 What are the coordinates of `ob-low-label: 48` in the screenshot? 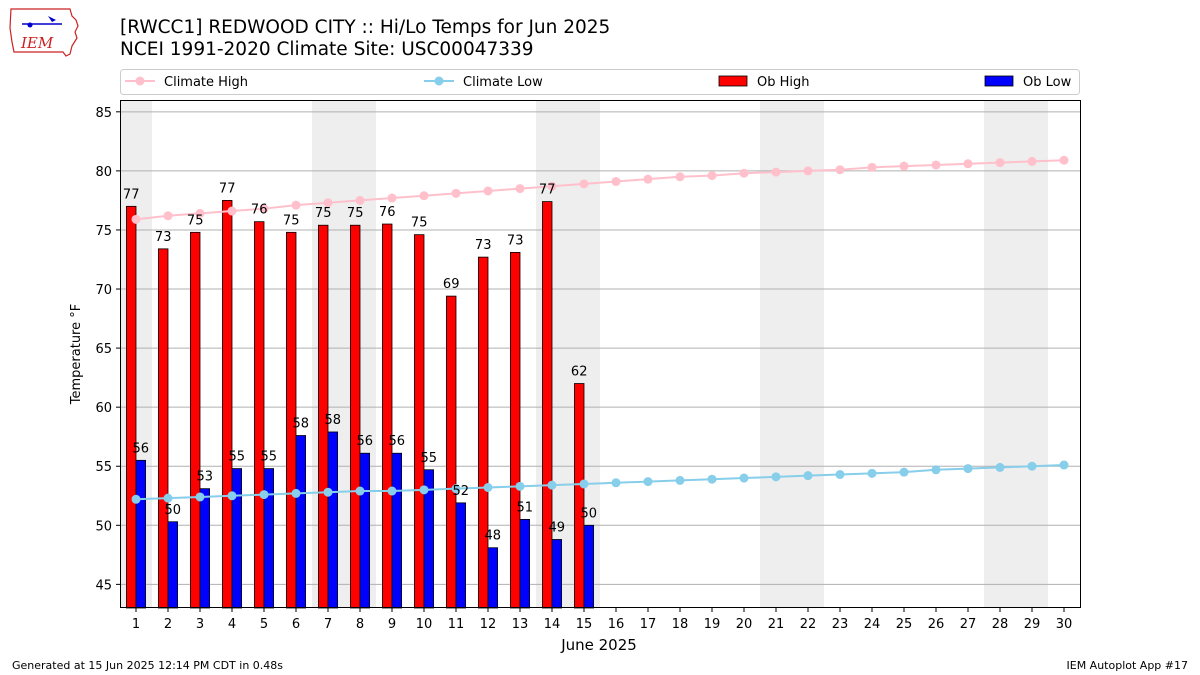 It's located at (493, 536).